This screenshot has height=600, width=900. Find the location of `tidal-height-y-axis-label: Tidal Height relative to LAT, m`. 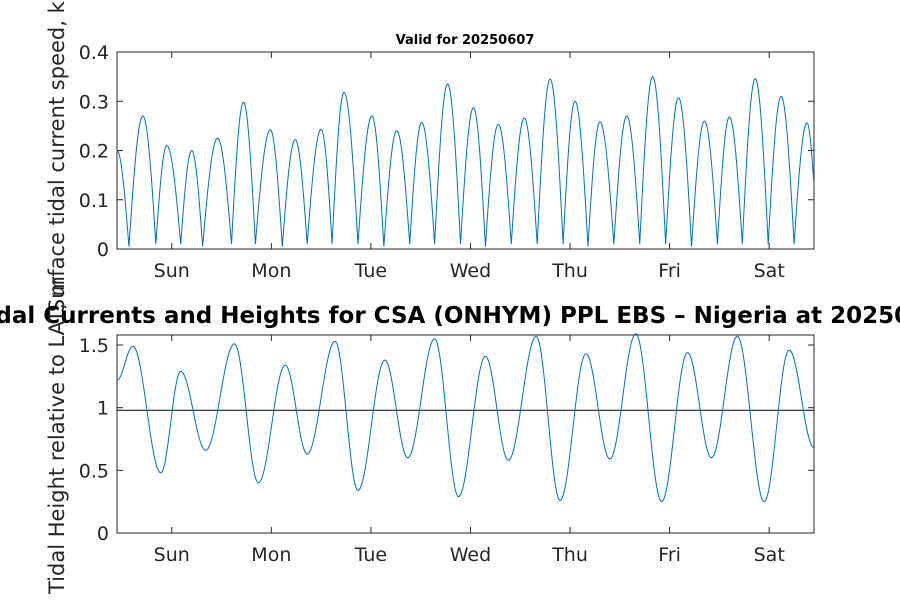

tidal-height-y-axis-label: Tidal Height relative to LAT, m is located at coordinates (57, 435).